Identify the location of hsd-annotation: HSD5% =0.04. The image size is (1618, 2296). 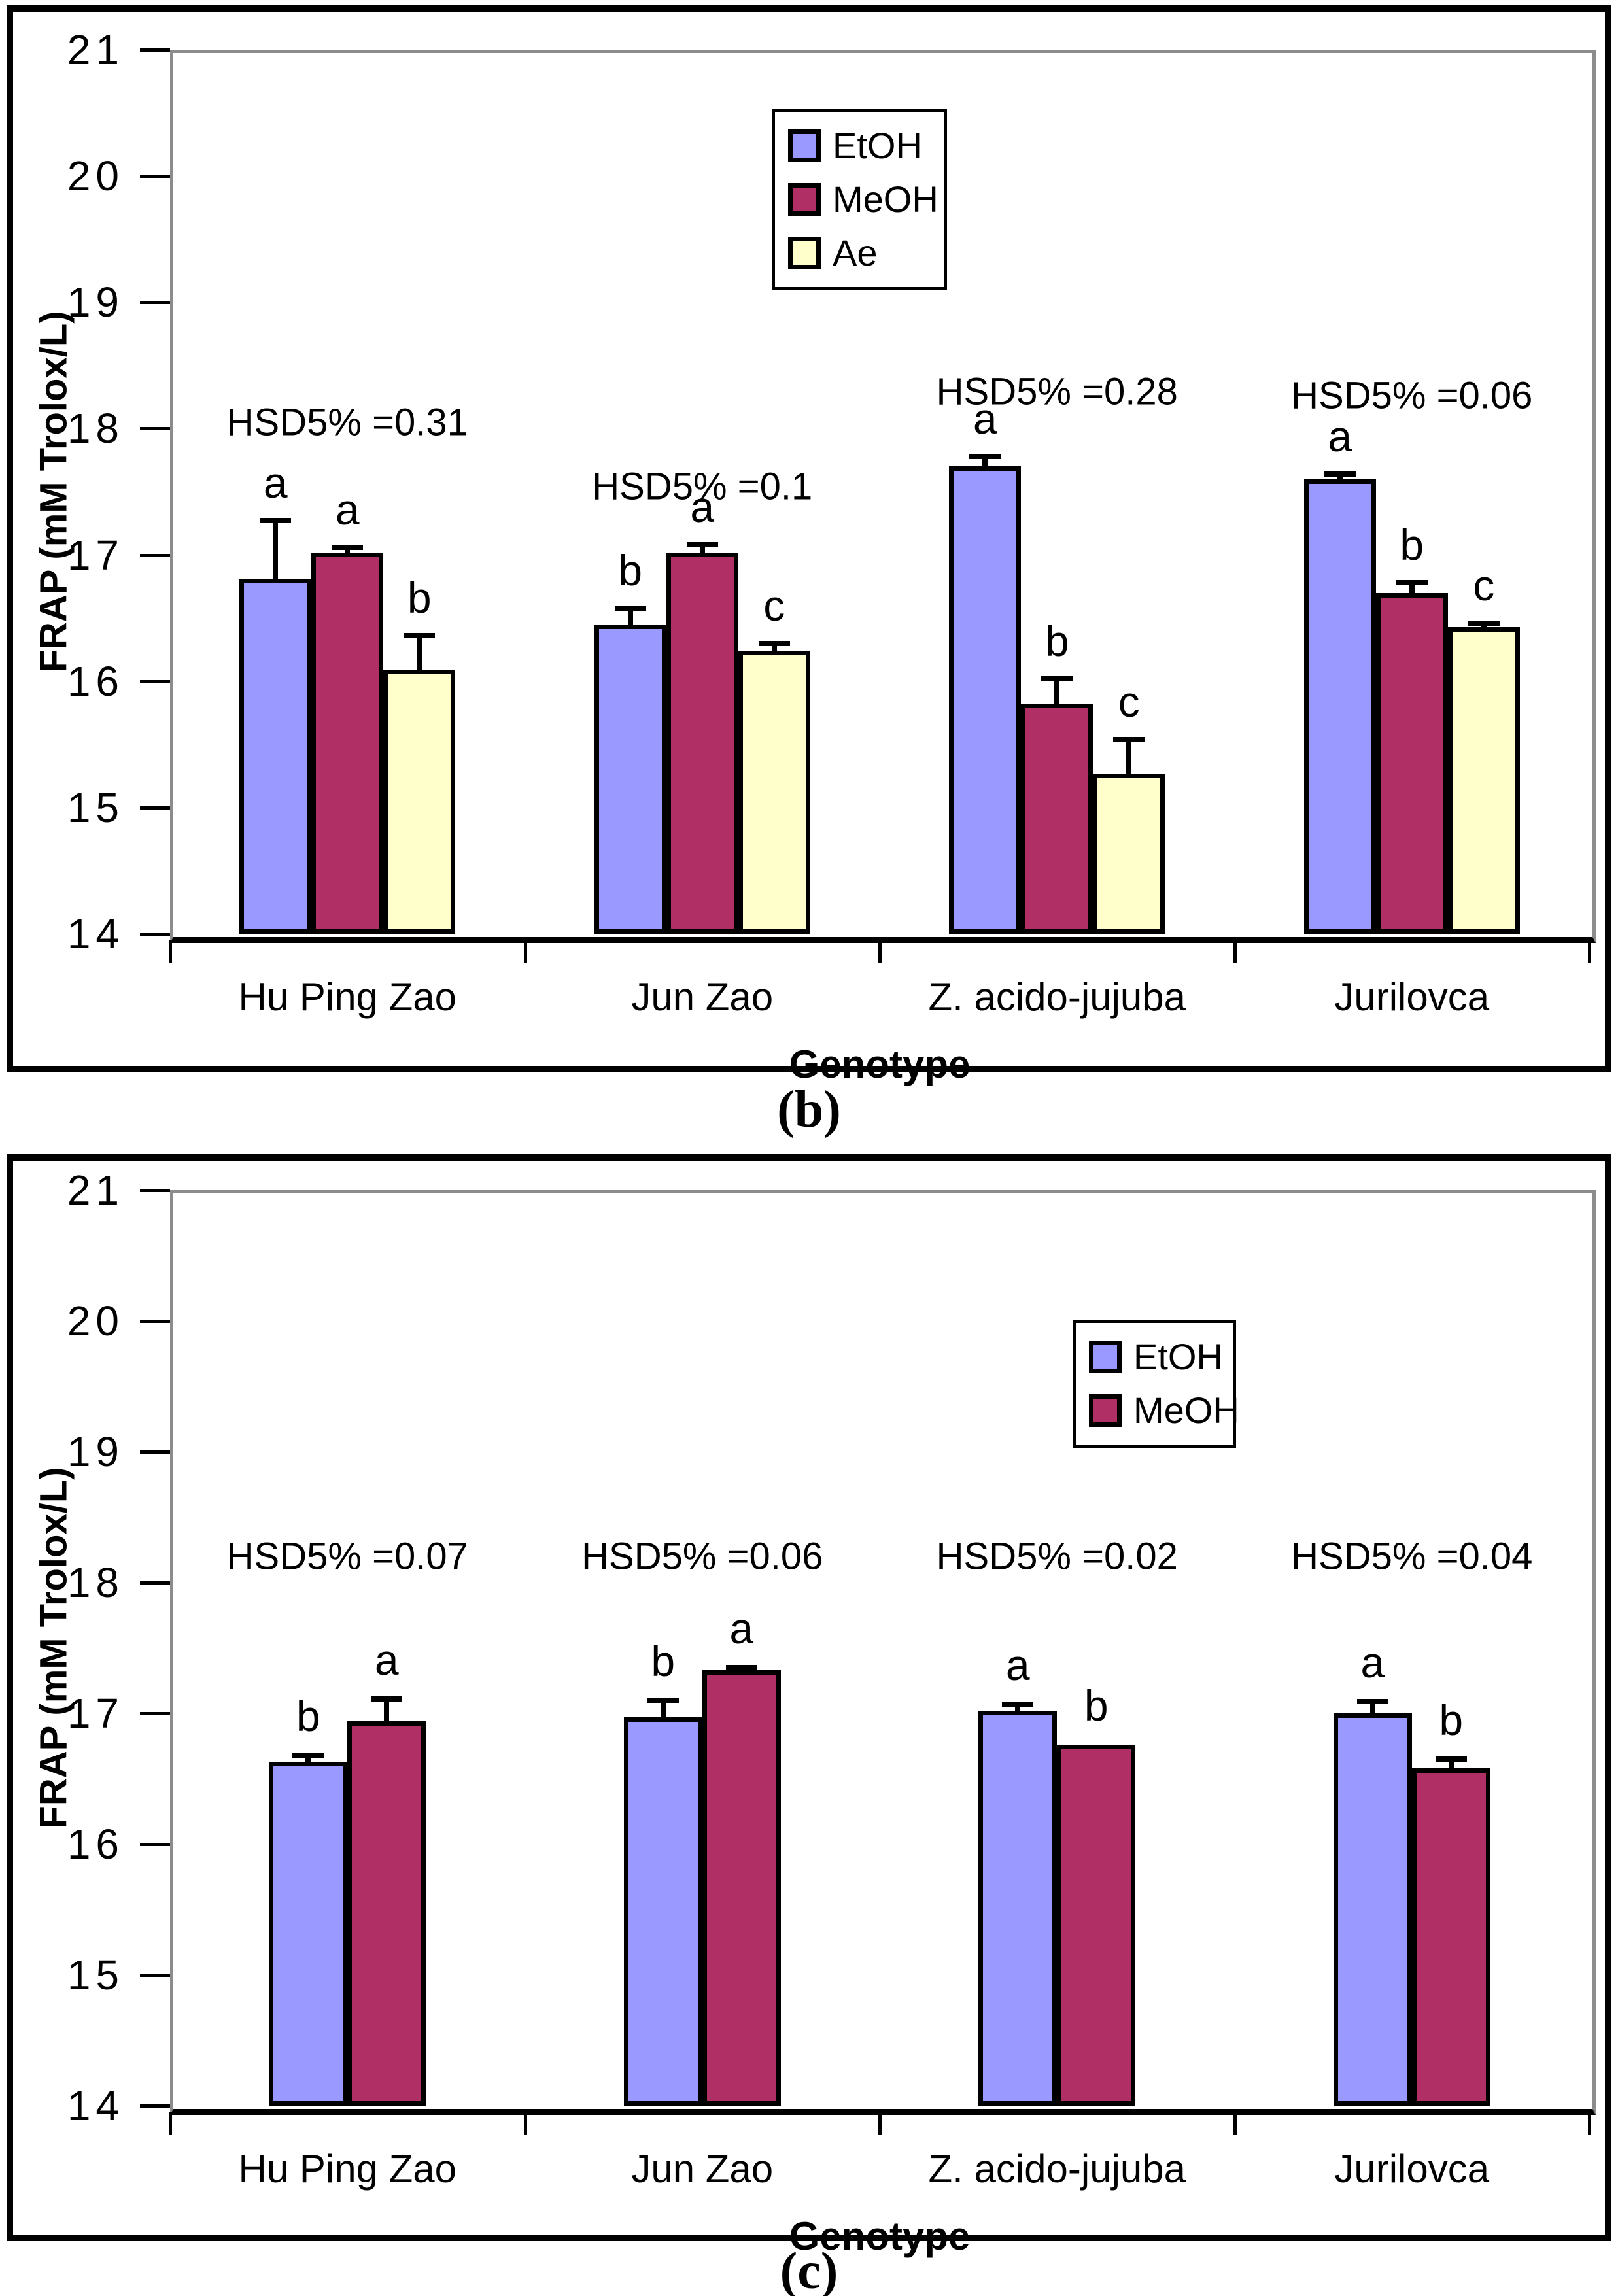
(1412, 1556).